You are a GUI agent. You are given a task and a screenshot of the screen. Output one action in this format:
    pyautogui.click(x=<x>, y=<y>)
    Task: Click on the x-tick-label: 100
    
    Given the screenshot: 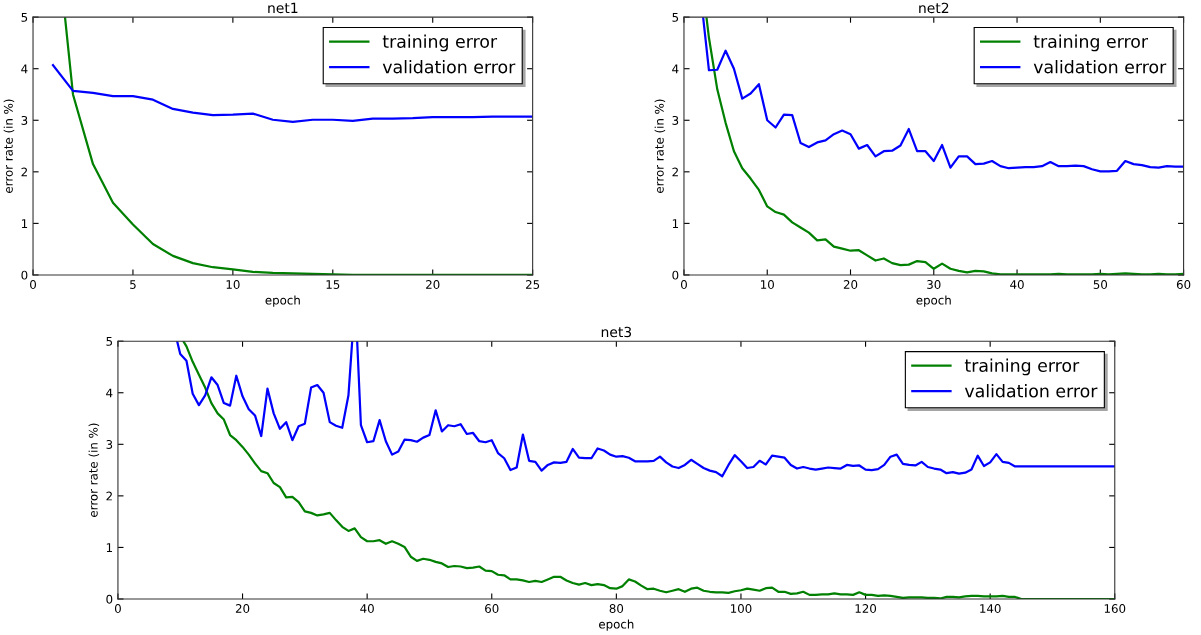 What is the action you would take?
    pyautogui.click(x=741, y=608)
    